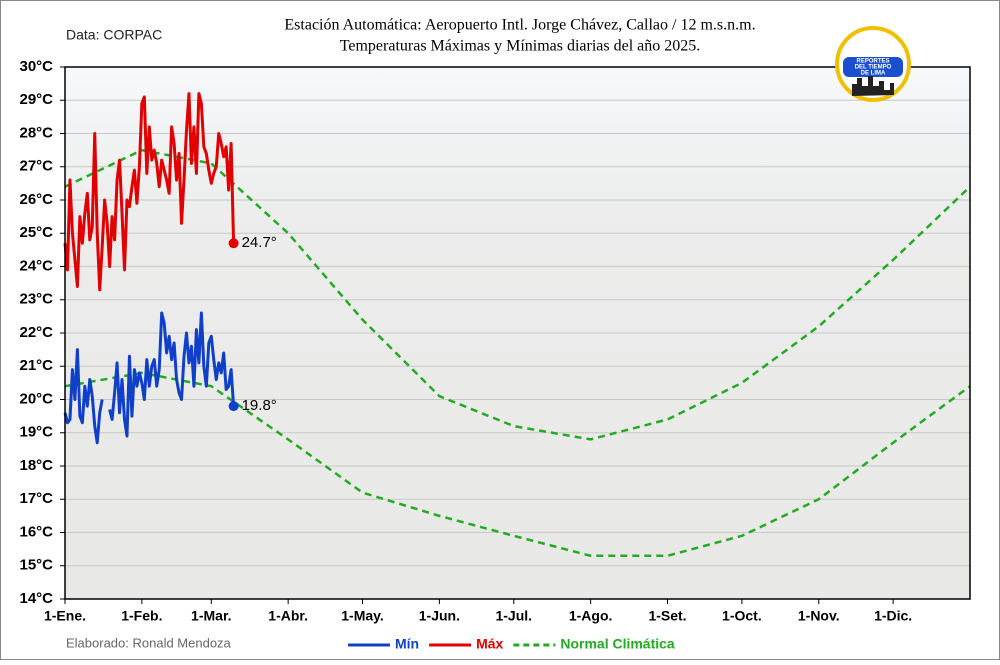 This screenshot has width=1000, height=665. Describe the element at coordinates (36, 332) in the screenshot. I see `y-tick-label: 22°C` at that location.